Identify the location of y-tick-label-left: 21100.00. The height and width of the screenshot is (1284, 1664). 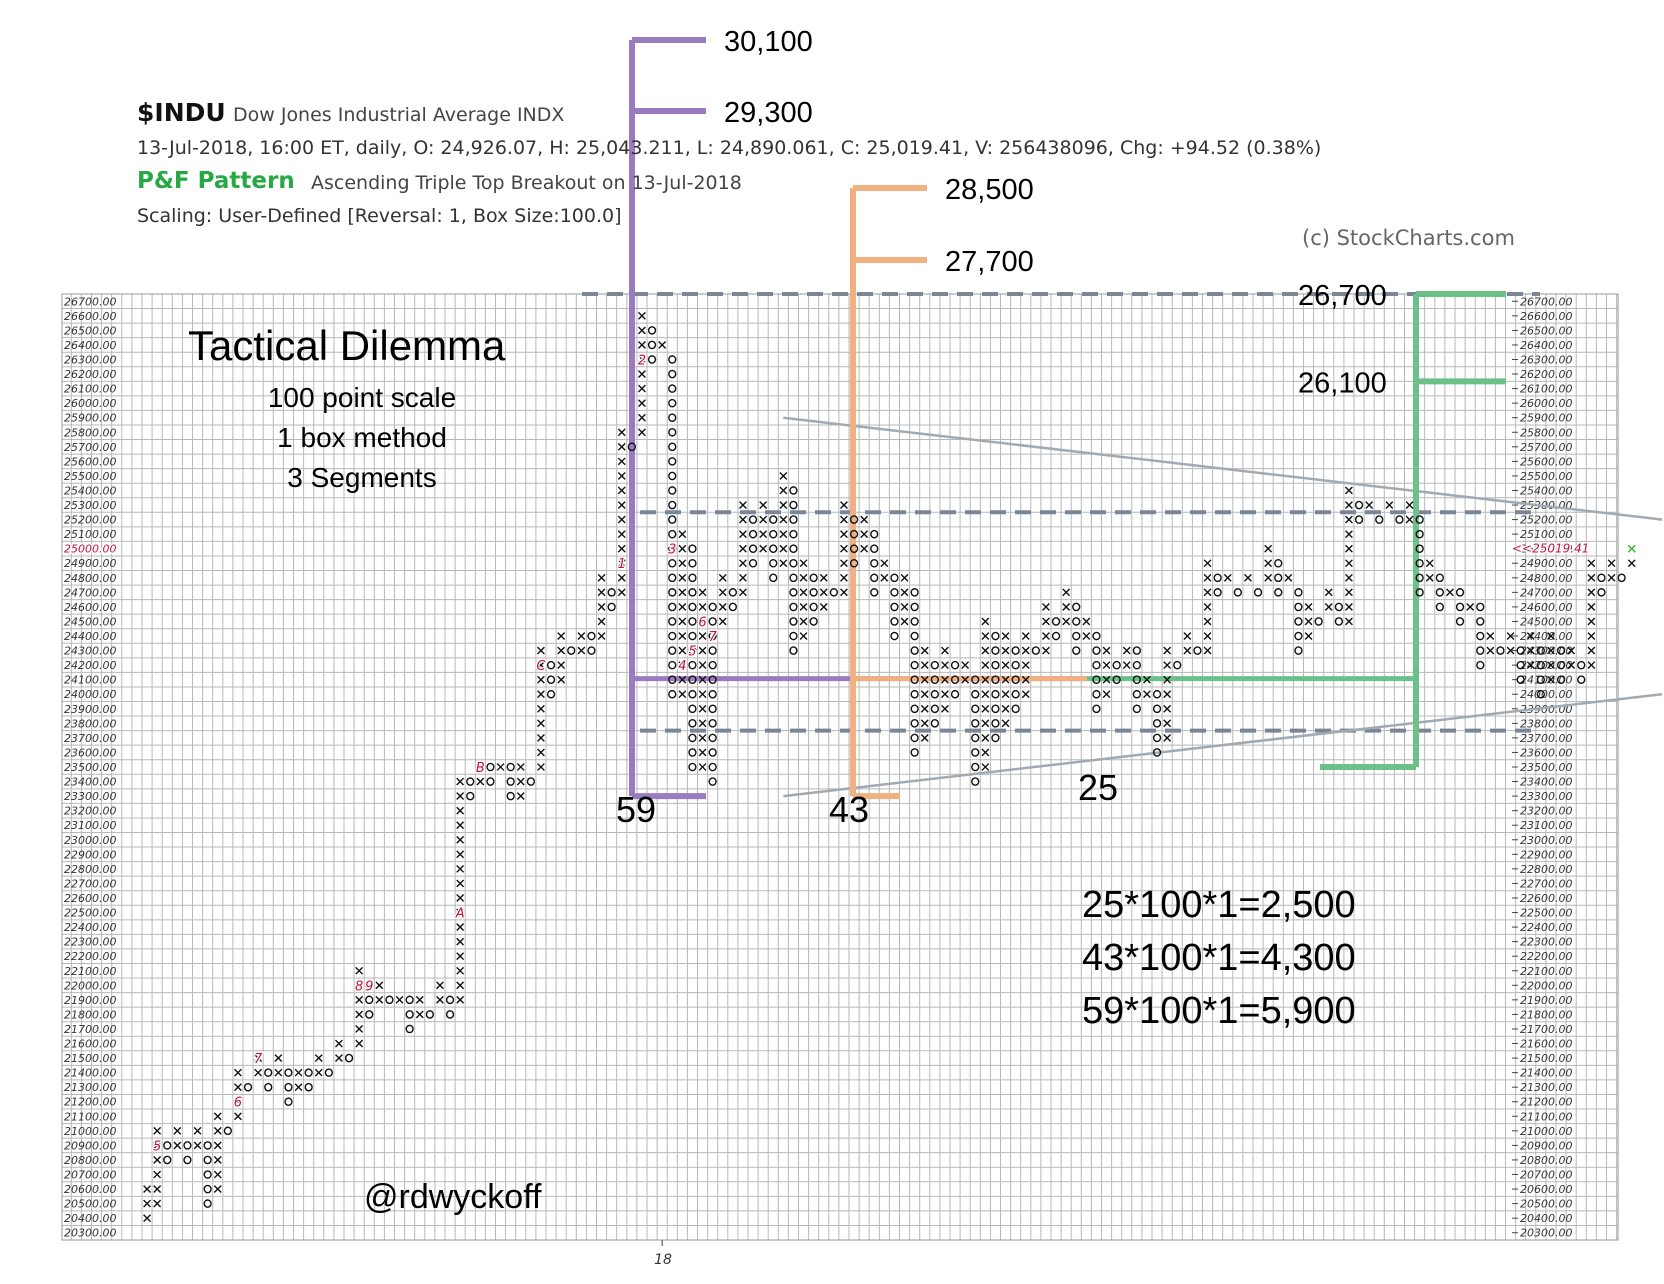
(90, 1116).